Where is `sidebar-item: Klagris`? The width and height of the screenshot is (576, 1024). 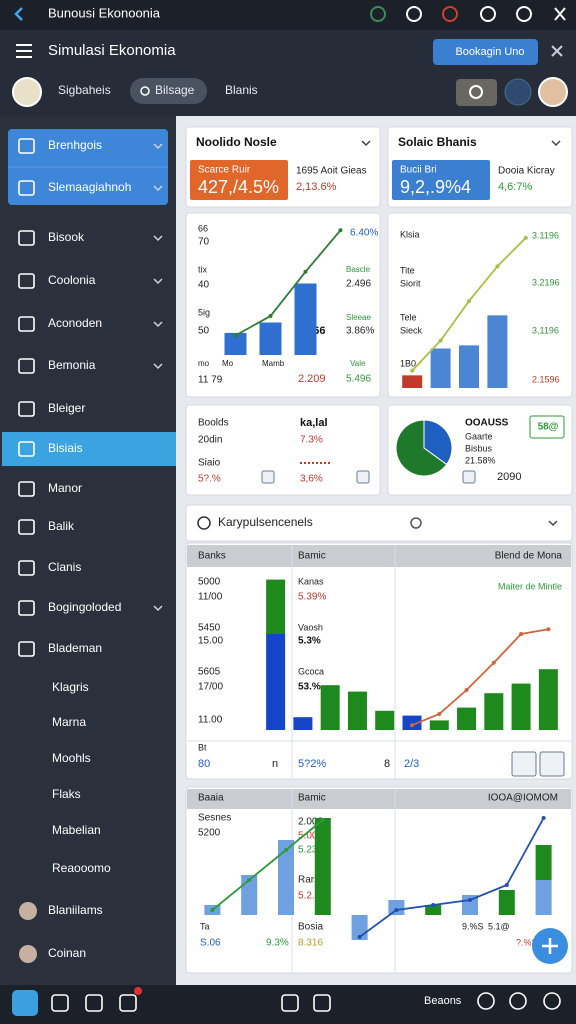 sidebar-item: Klagris is located at coordinates (70, 687).